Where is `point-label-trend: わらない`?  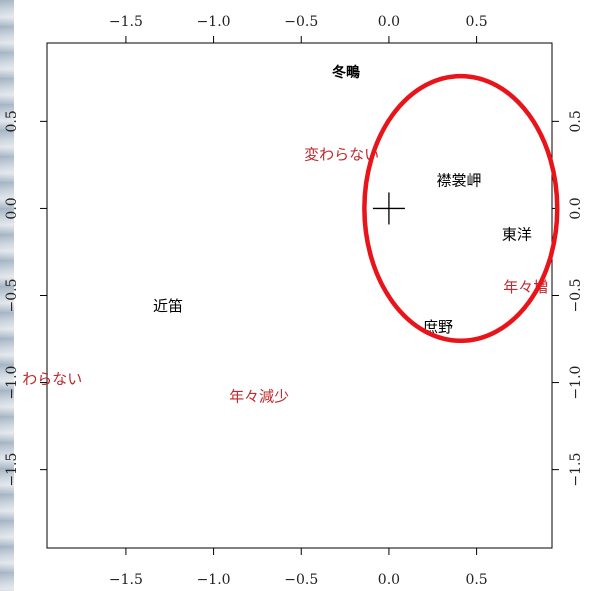
point-label-trend: わらない is located at coordinates (52, 379).